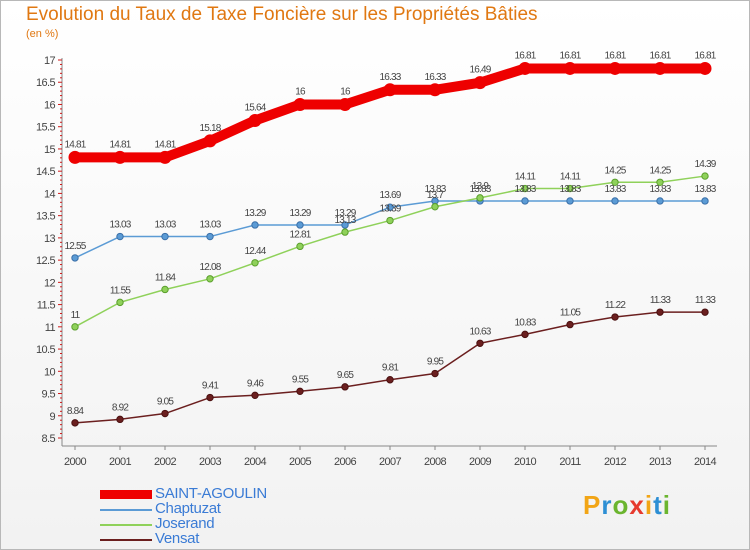 Image resolution: width=750 pixels, height=550 pixels. What do you see at coordinates (45, 83) in the screenshot?
I see `y-tick-label: 16.5` at bounding box center [45, 83].